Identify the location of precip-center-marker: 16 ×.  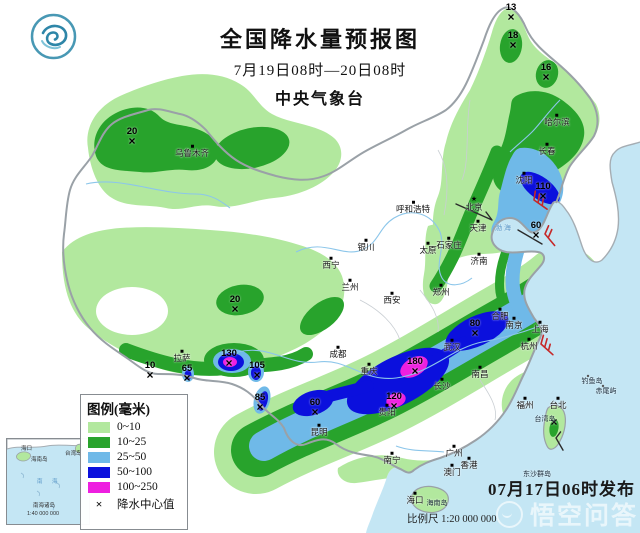
(546, 73).